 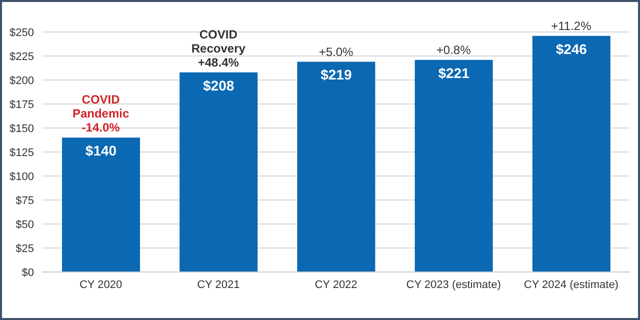 What do you see at coordinates (101, 113) in the screenshot?
I see `annotation: COVID Pandemic -14.0%` at bounding box center [101, 113].